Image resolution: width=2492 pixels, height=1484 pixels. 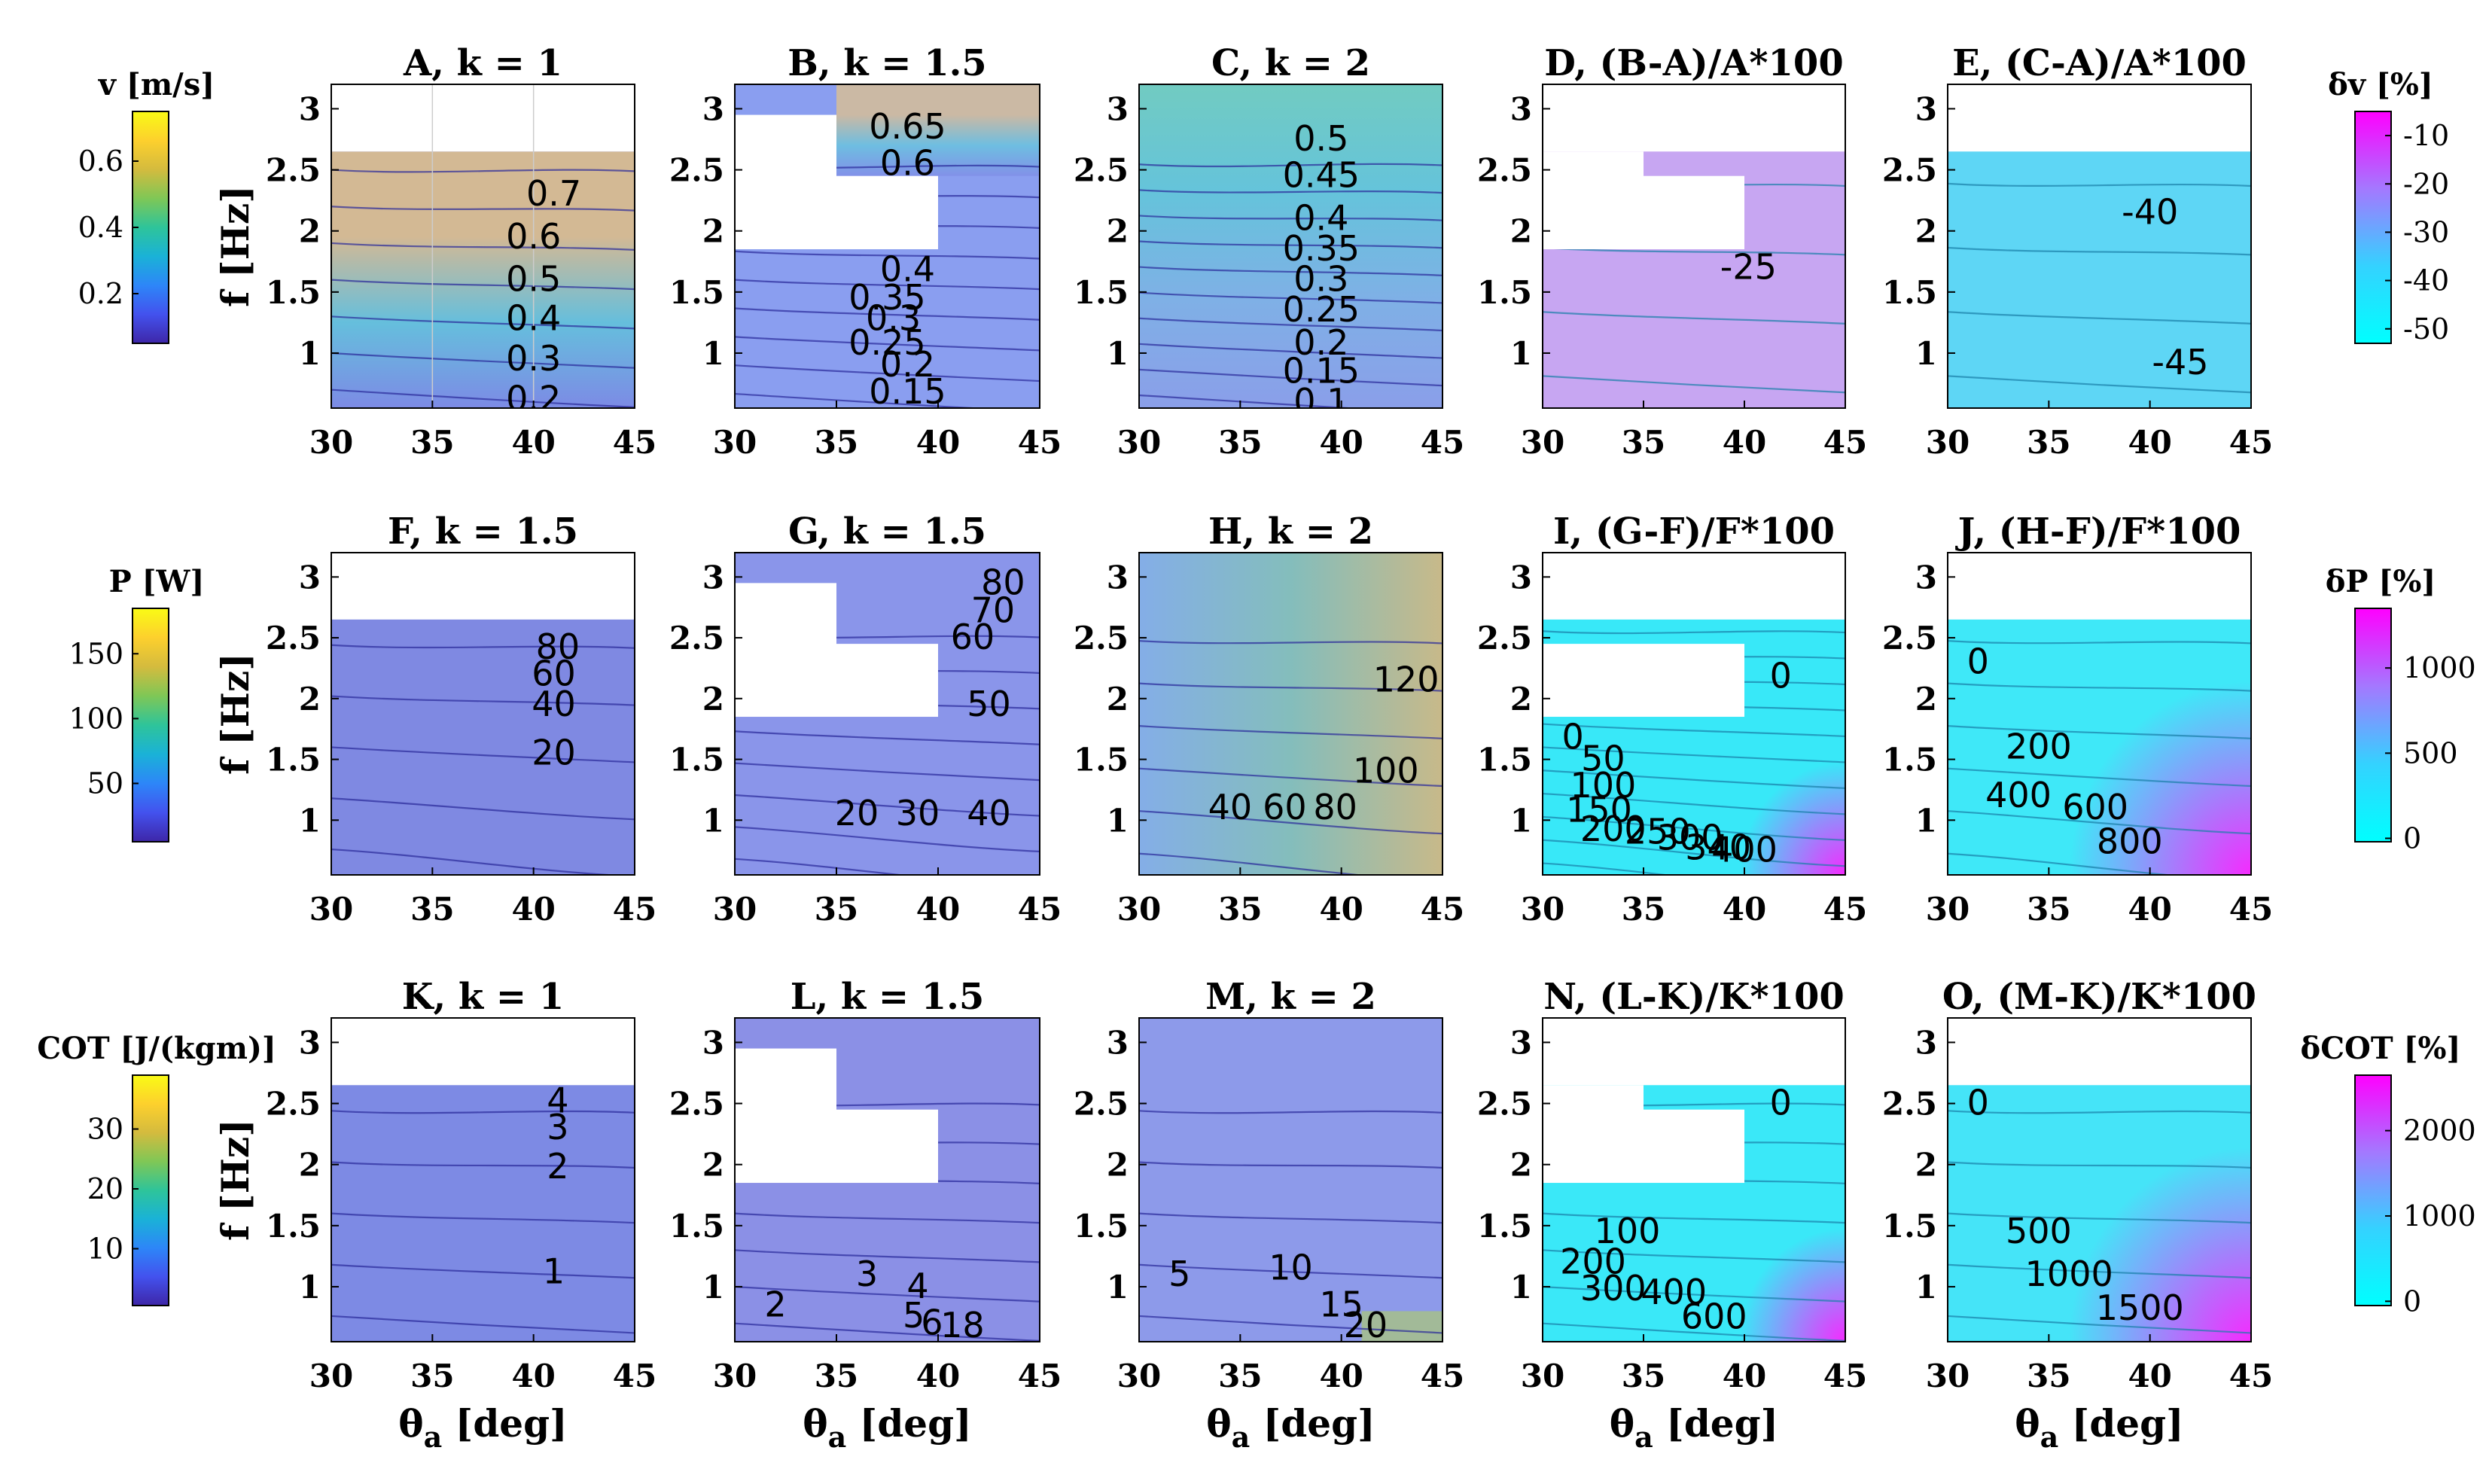 I want to click on colorbar-tick-label: 1000, so click(x=2440, y=667).